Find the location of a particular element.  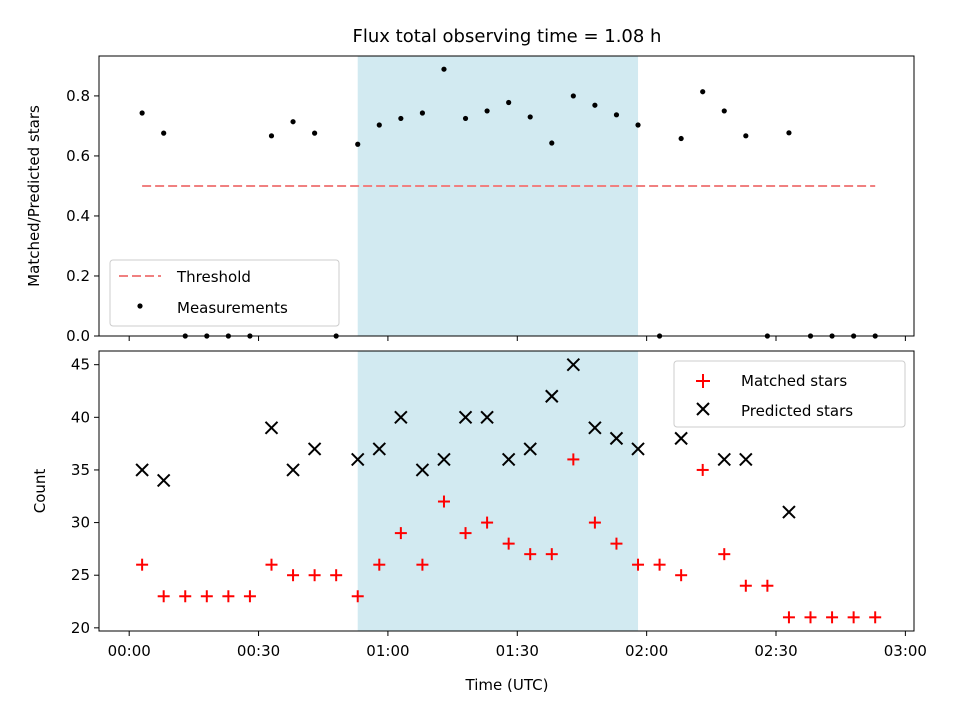

y-tick-label: 45 is located at coordinates (80, 365).